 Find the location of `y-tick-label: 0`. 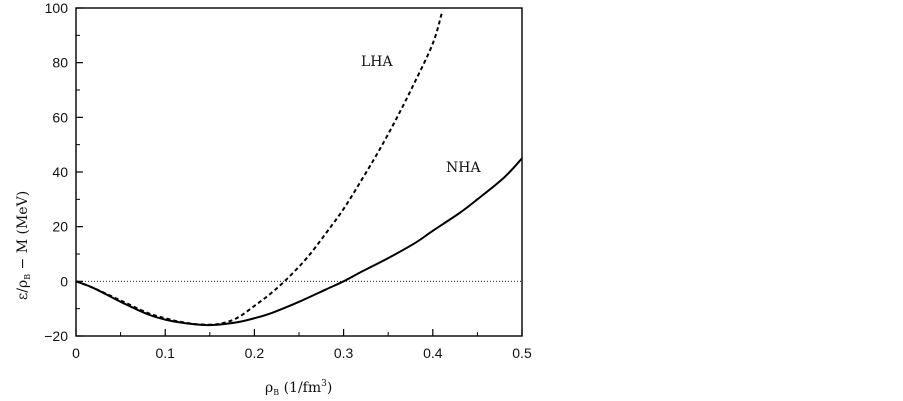

y-tick-label: 0 is located at coordinates (64, 281).